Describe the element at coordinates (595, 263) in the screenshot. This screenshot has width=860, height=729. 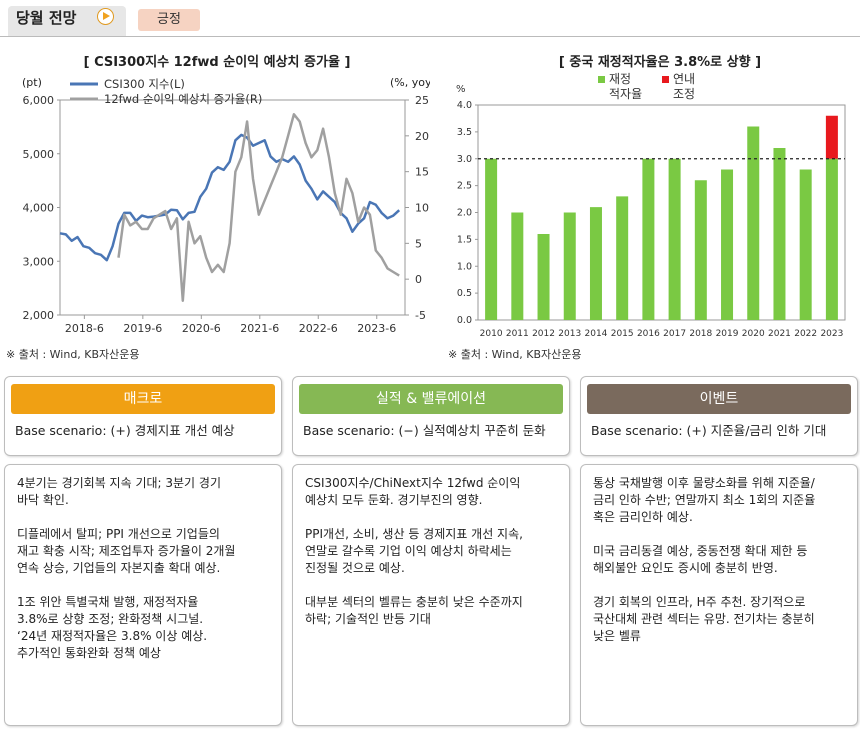
I see `bar-deficit-2014` at that location.